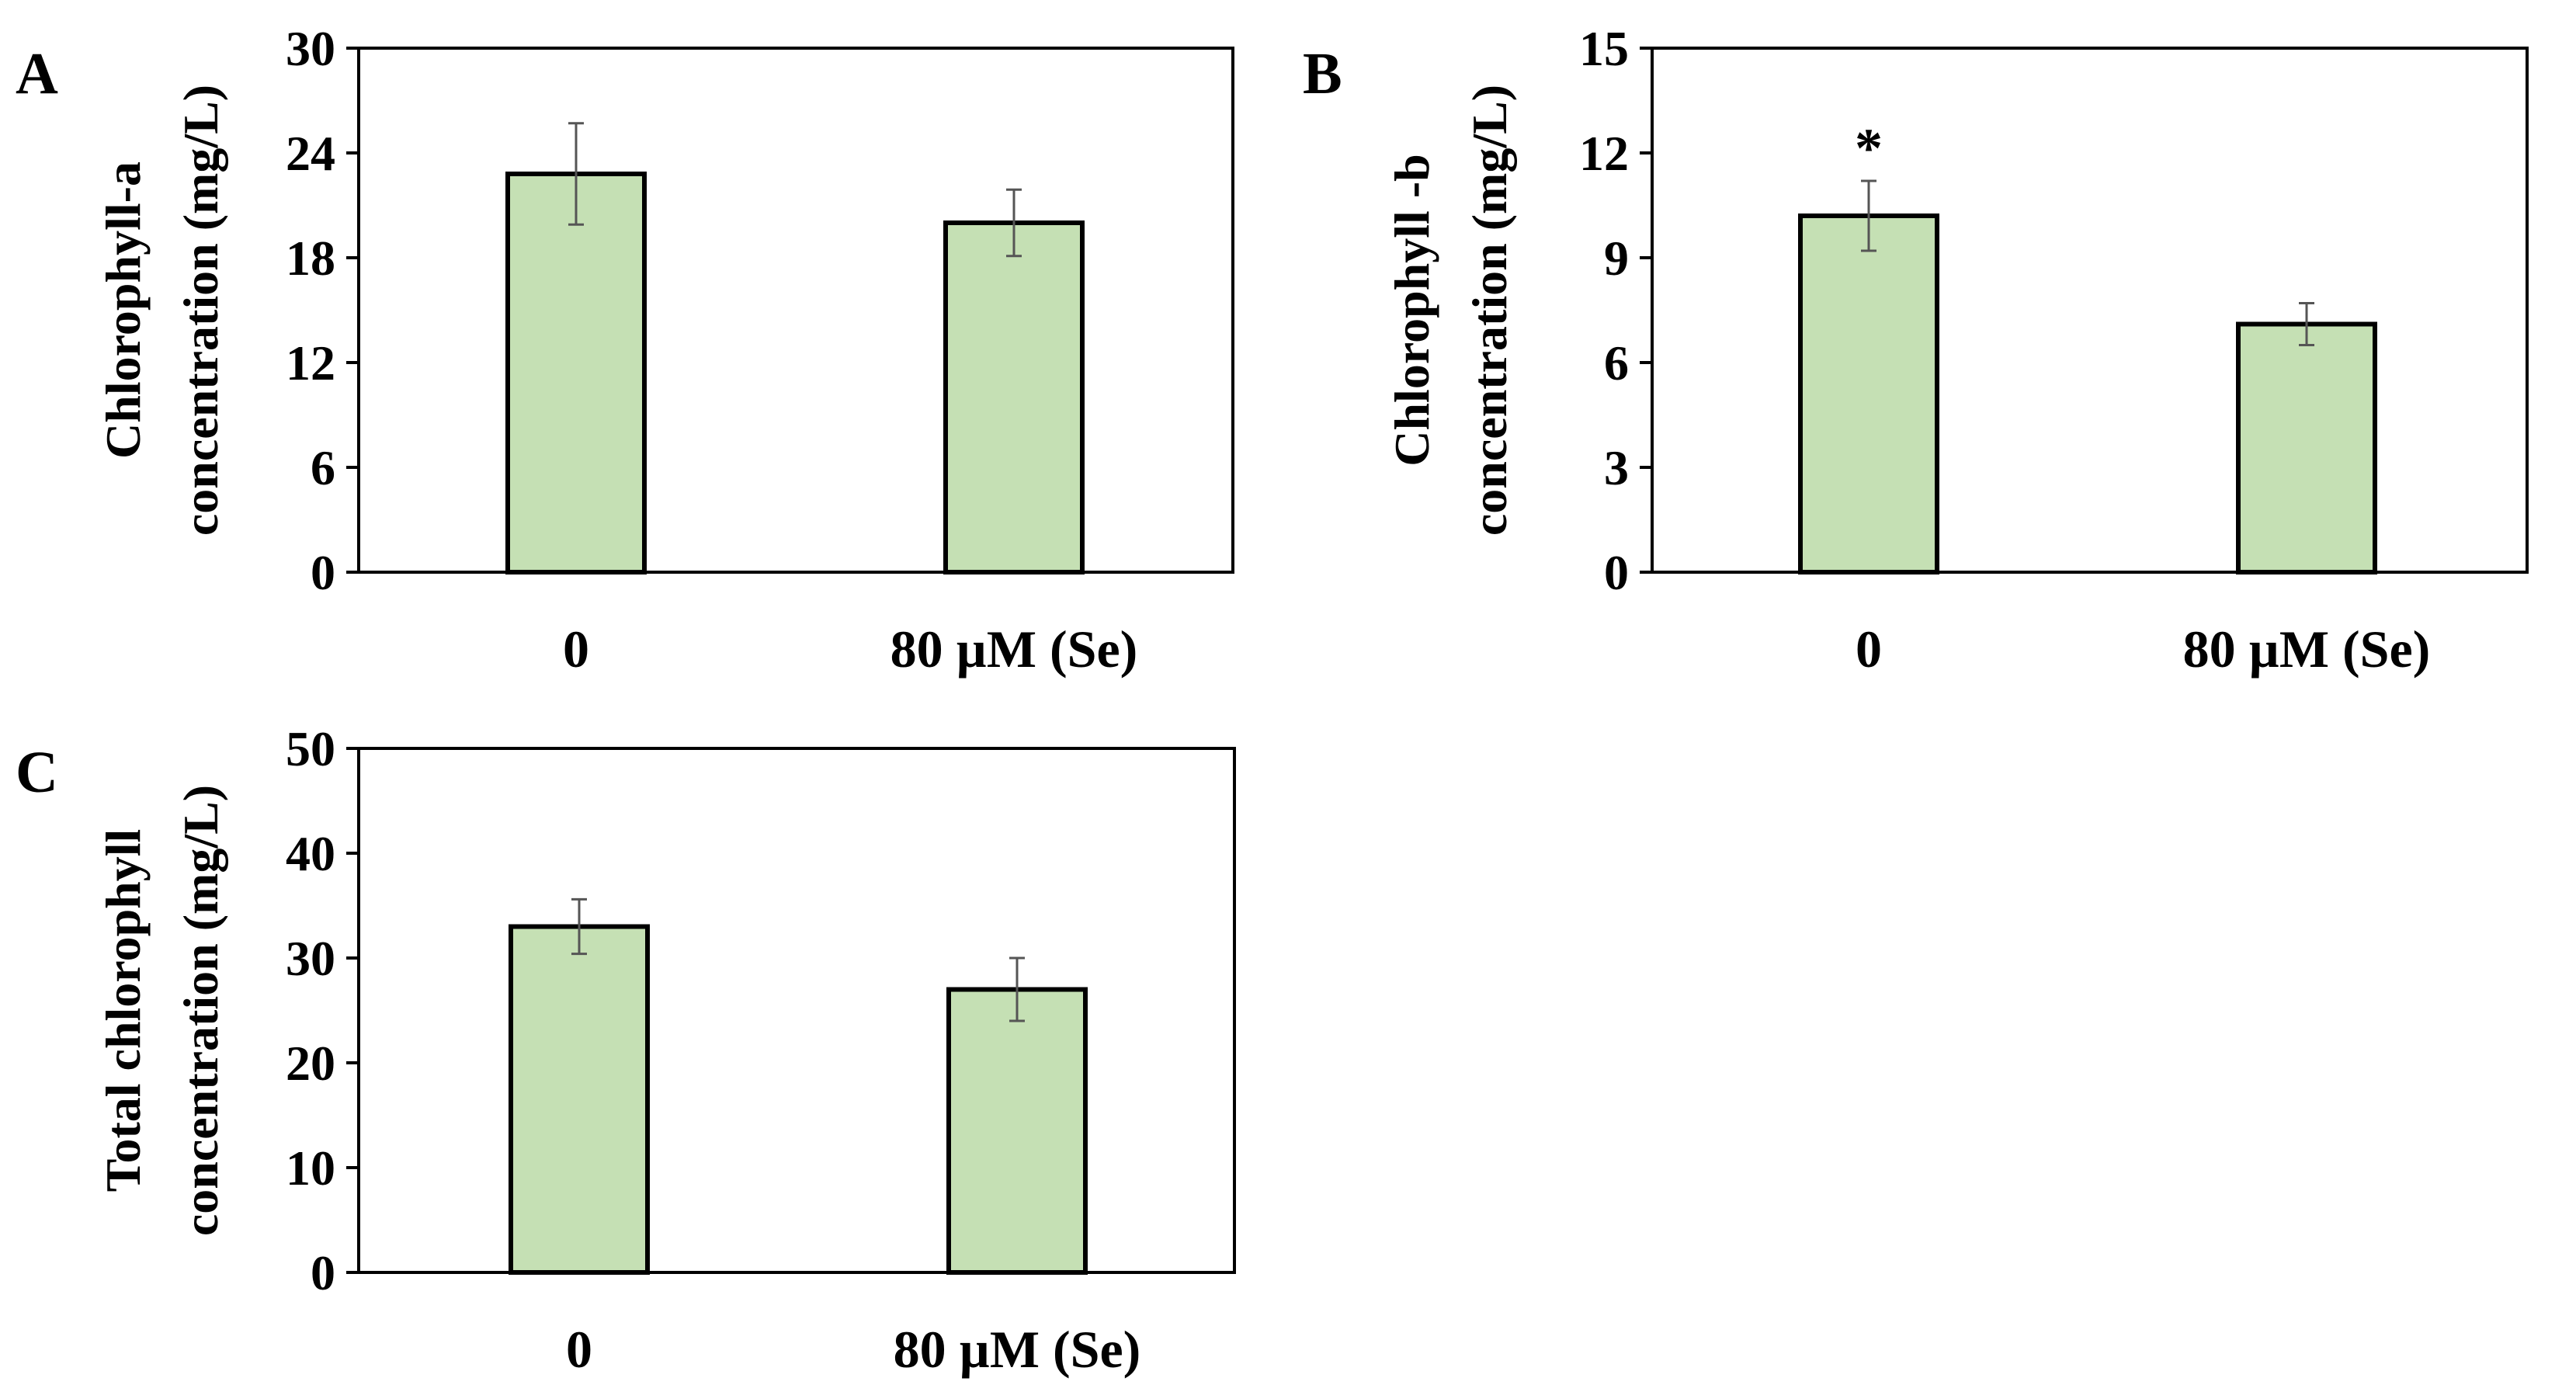 This screenshot has width=2576, height=1385. I want to click on panel-c-ylabel-line2: concentration (mg/L), so click(200, 1011).